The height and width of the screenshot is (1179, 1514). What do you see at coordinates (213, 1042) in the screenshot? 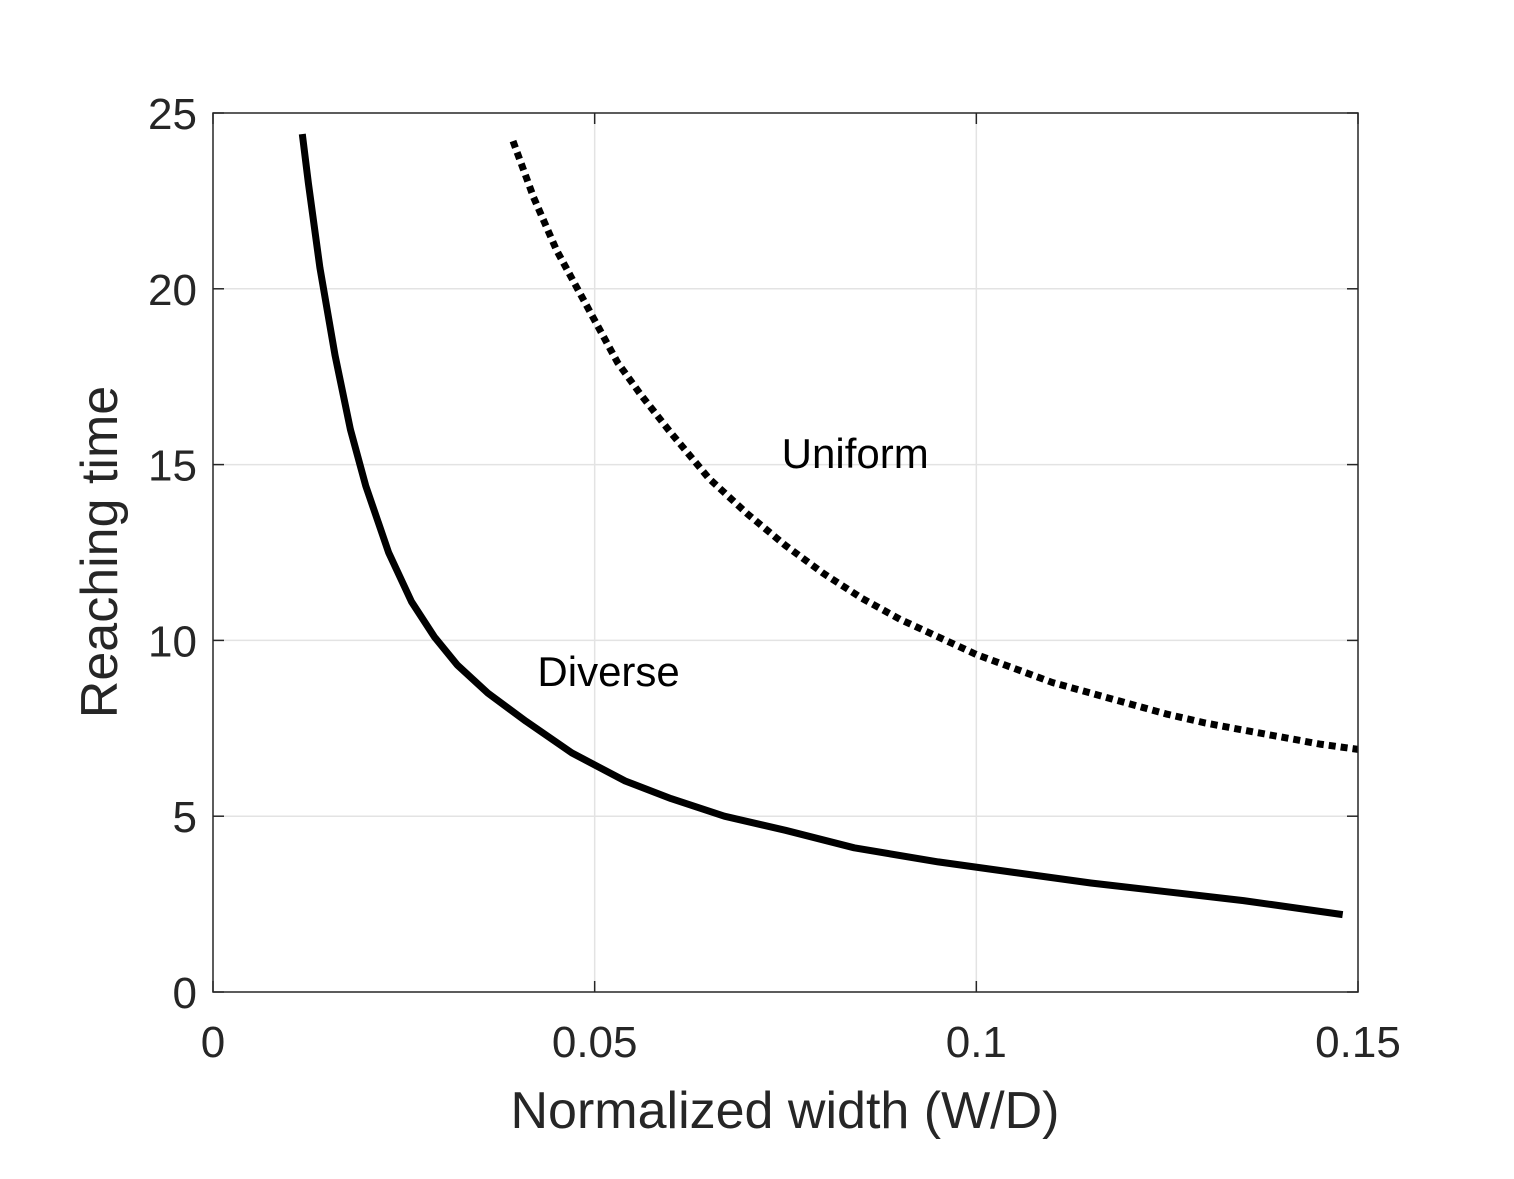
I see `x-tick-label: 0` at bounding box center [213, 1042].